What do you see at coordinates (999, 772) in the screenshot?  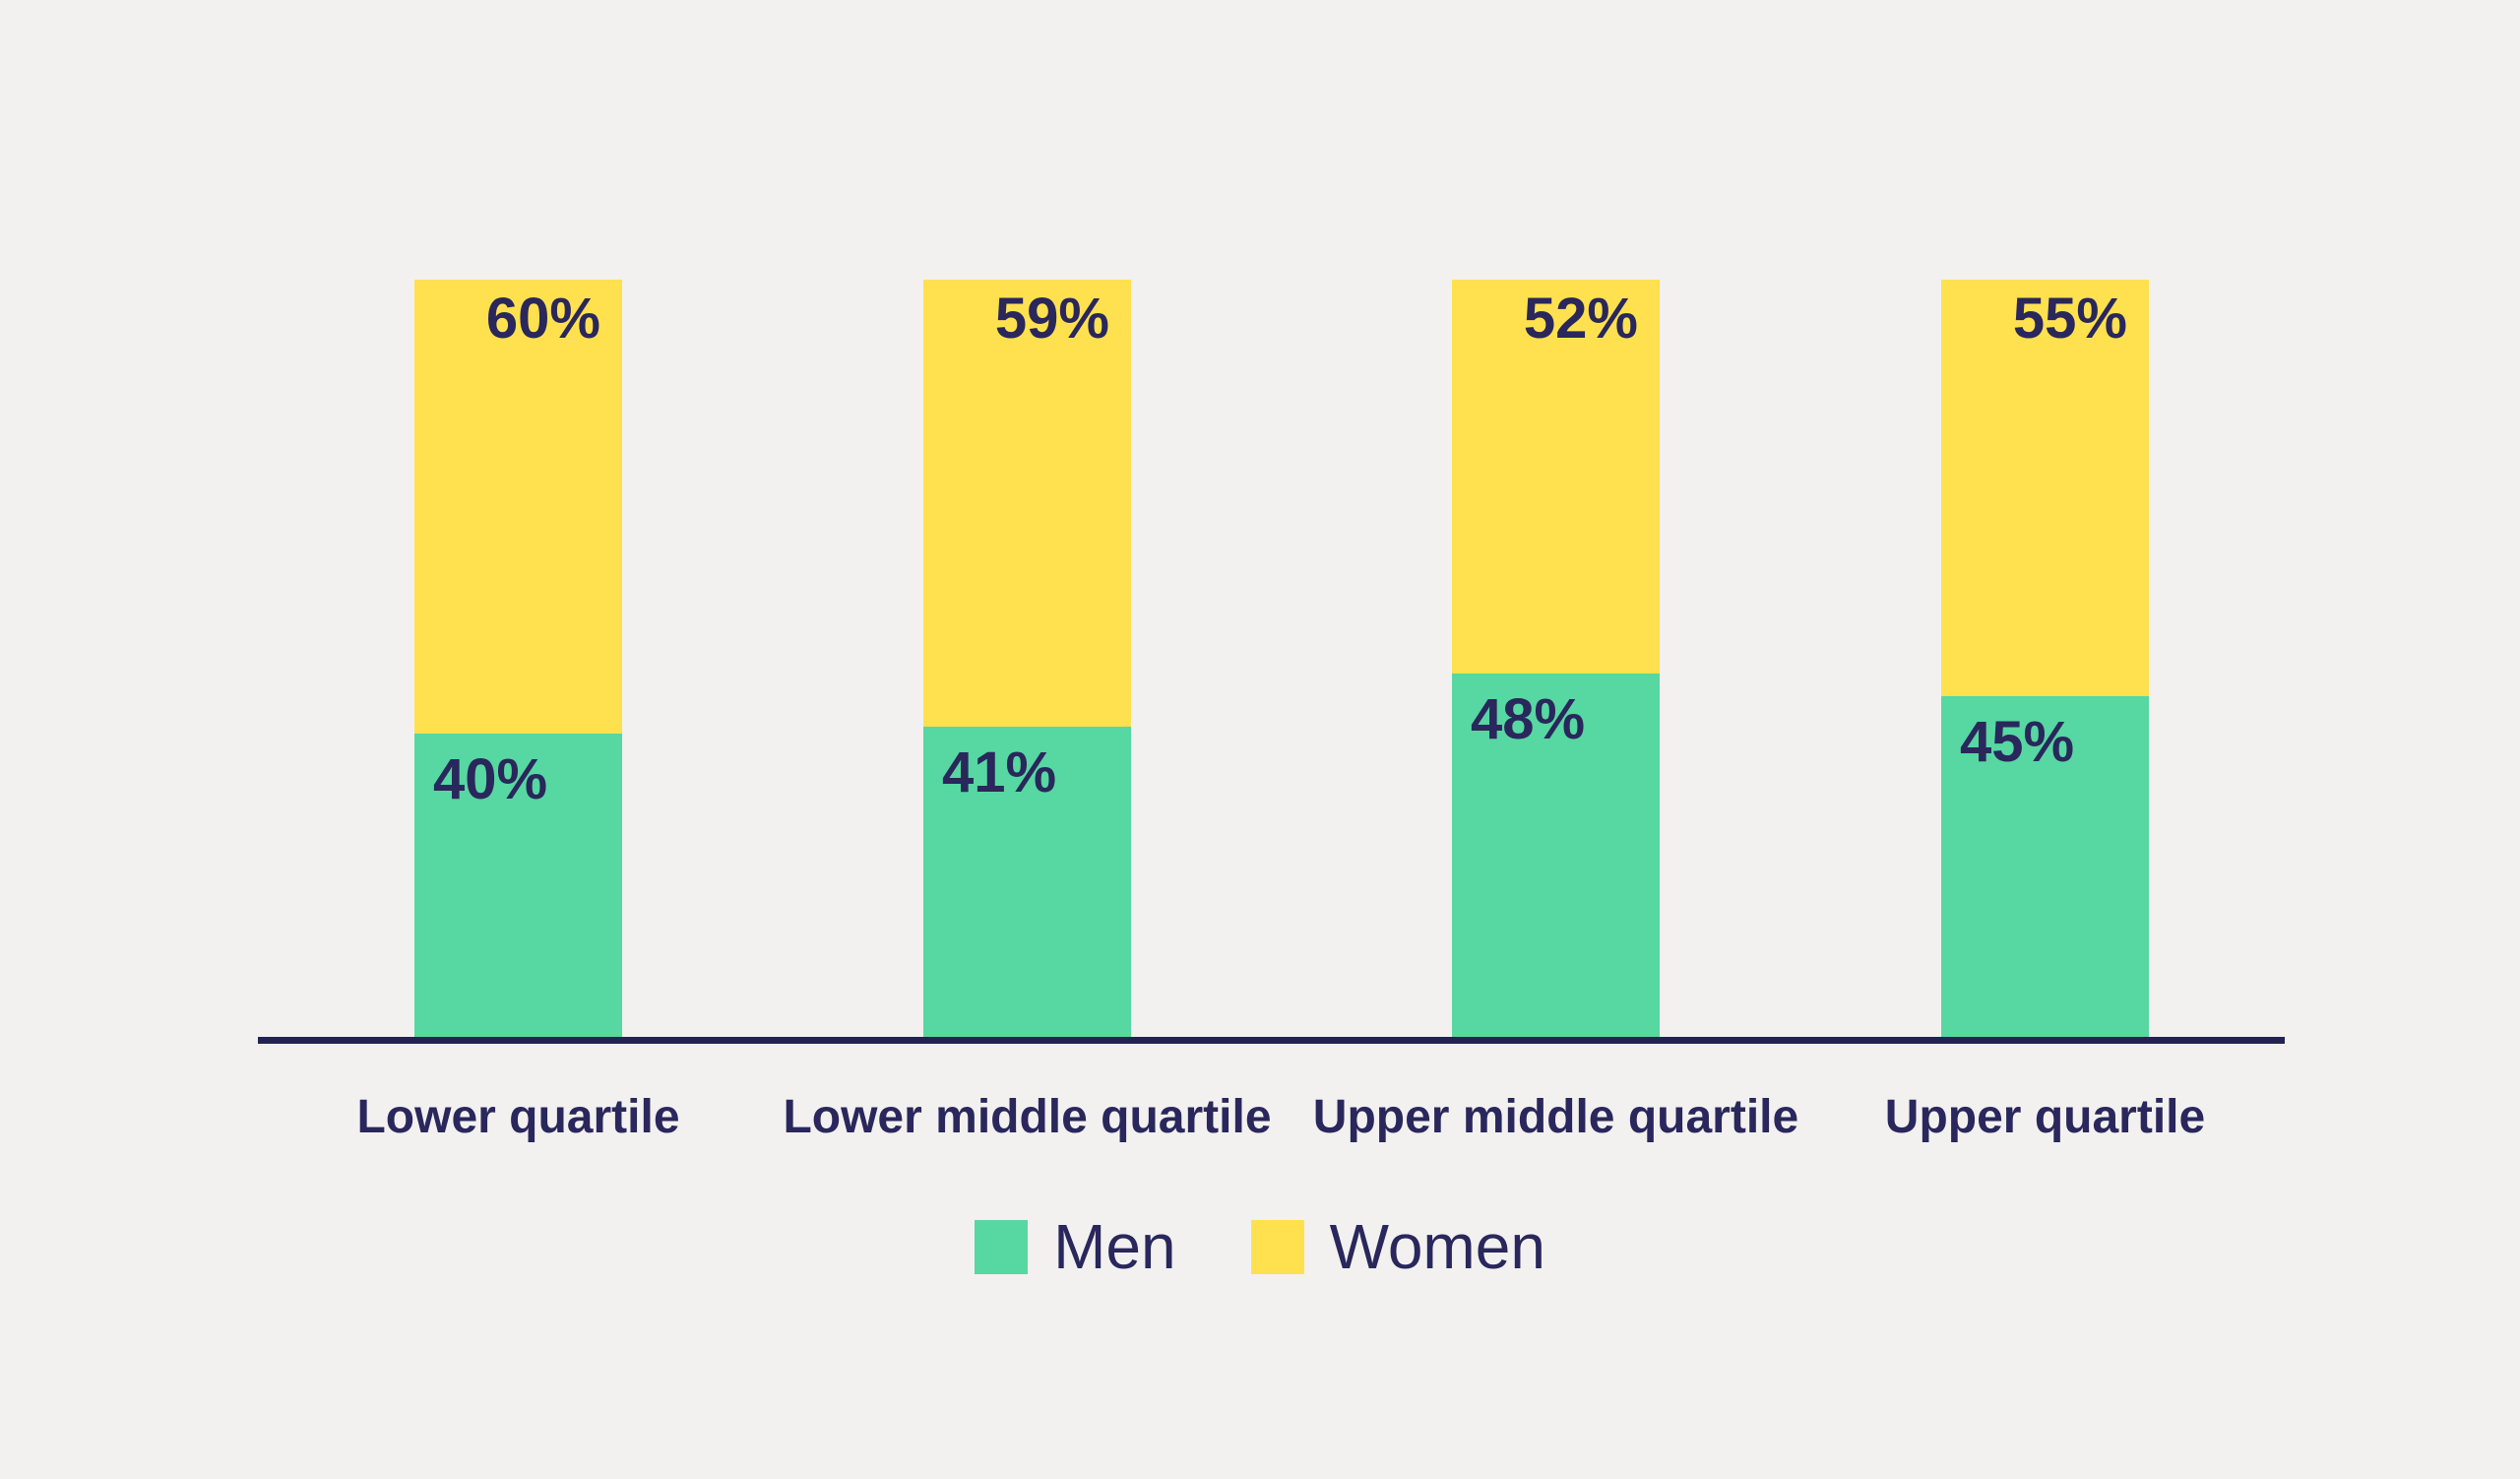 I see `men-value-label-lower-middle-quartile: 41%` at bounding box center [999, 772].